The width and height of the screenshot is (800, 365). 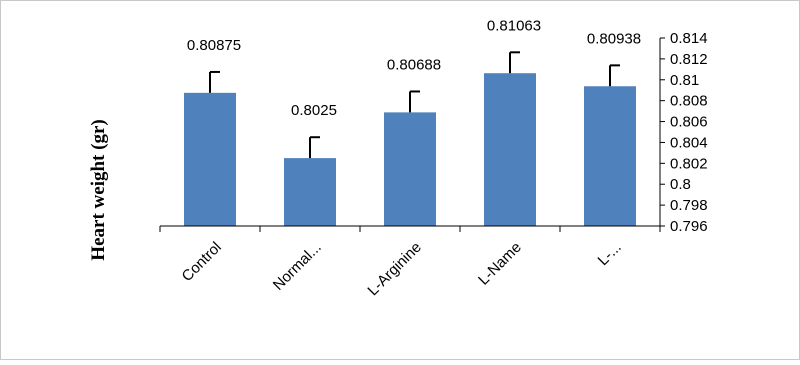 I want to click on y-tick-label: 0.796, so click(x=689, y=226).